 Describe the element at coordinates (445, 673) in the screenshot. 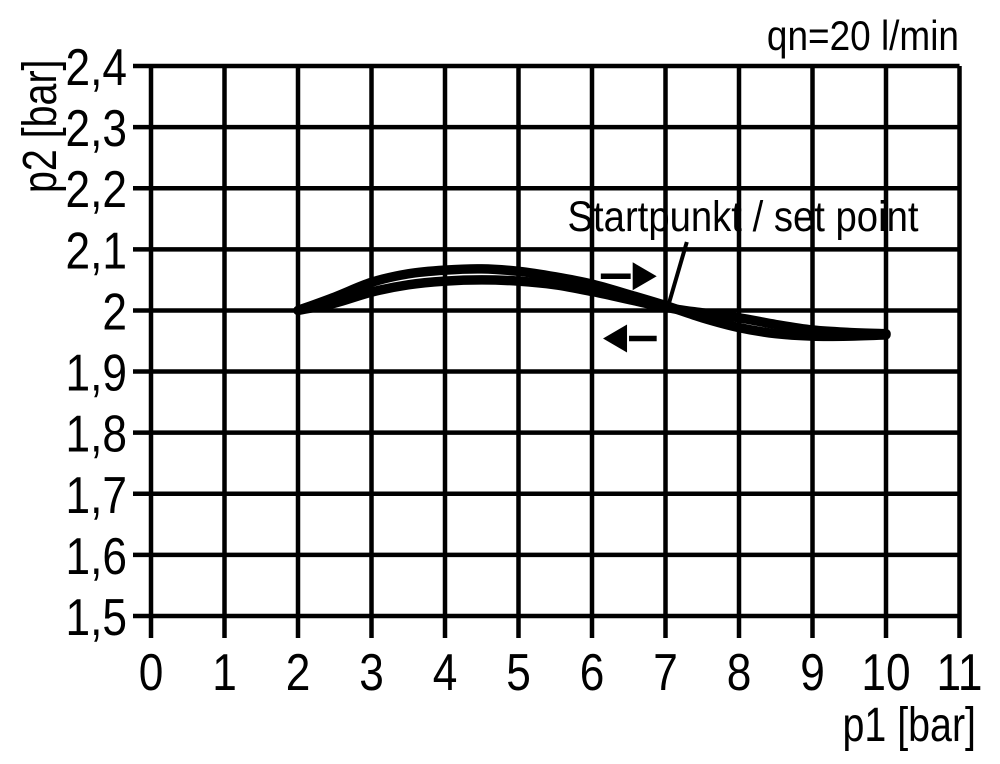

I see `x-tick-label: 4` at that location.